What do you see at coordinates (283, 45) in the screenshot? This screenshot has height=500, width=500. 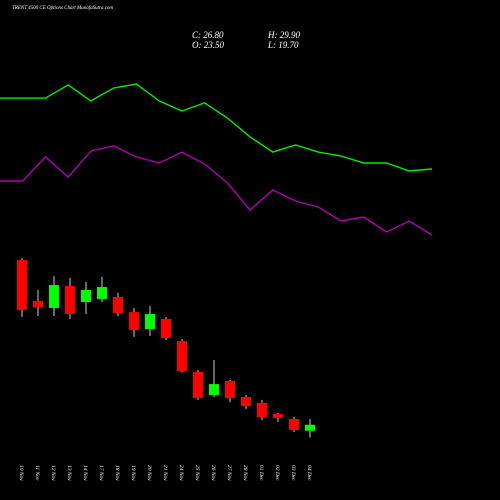 I see `low-label: L: 19.70` at bounding box center [283, 45].